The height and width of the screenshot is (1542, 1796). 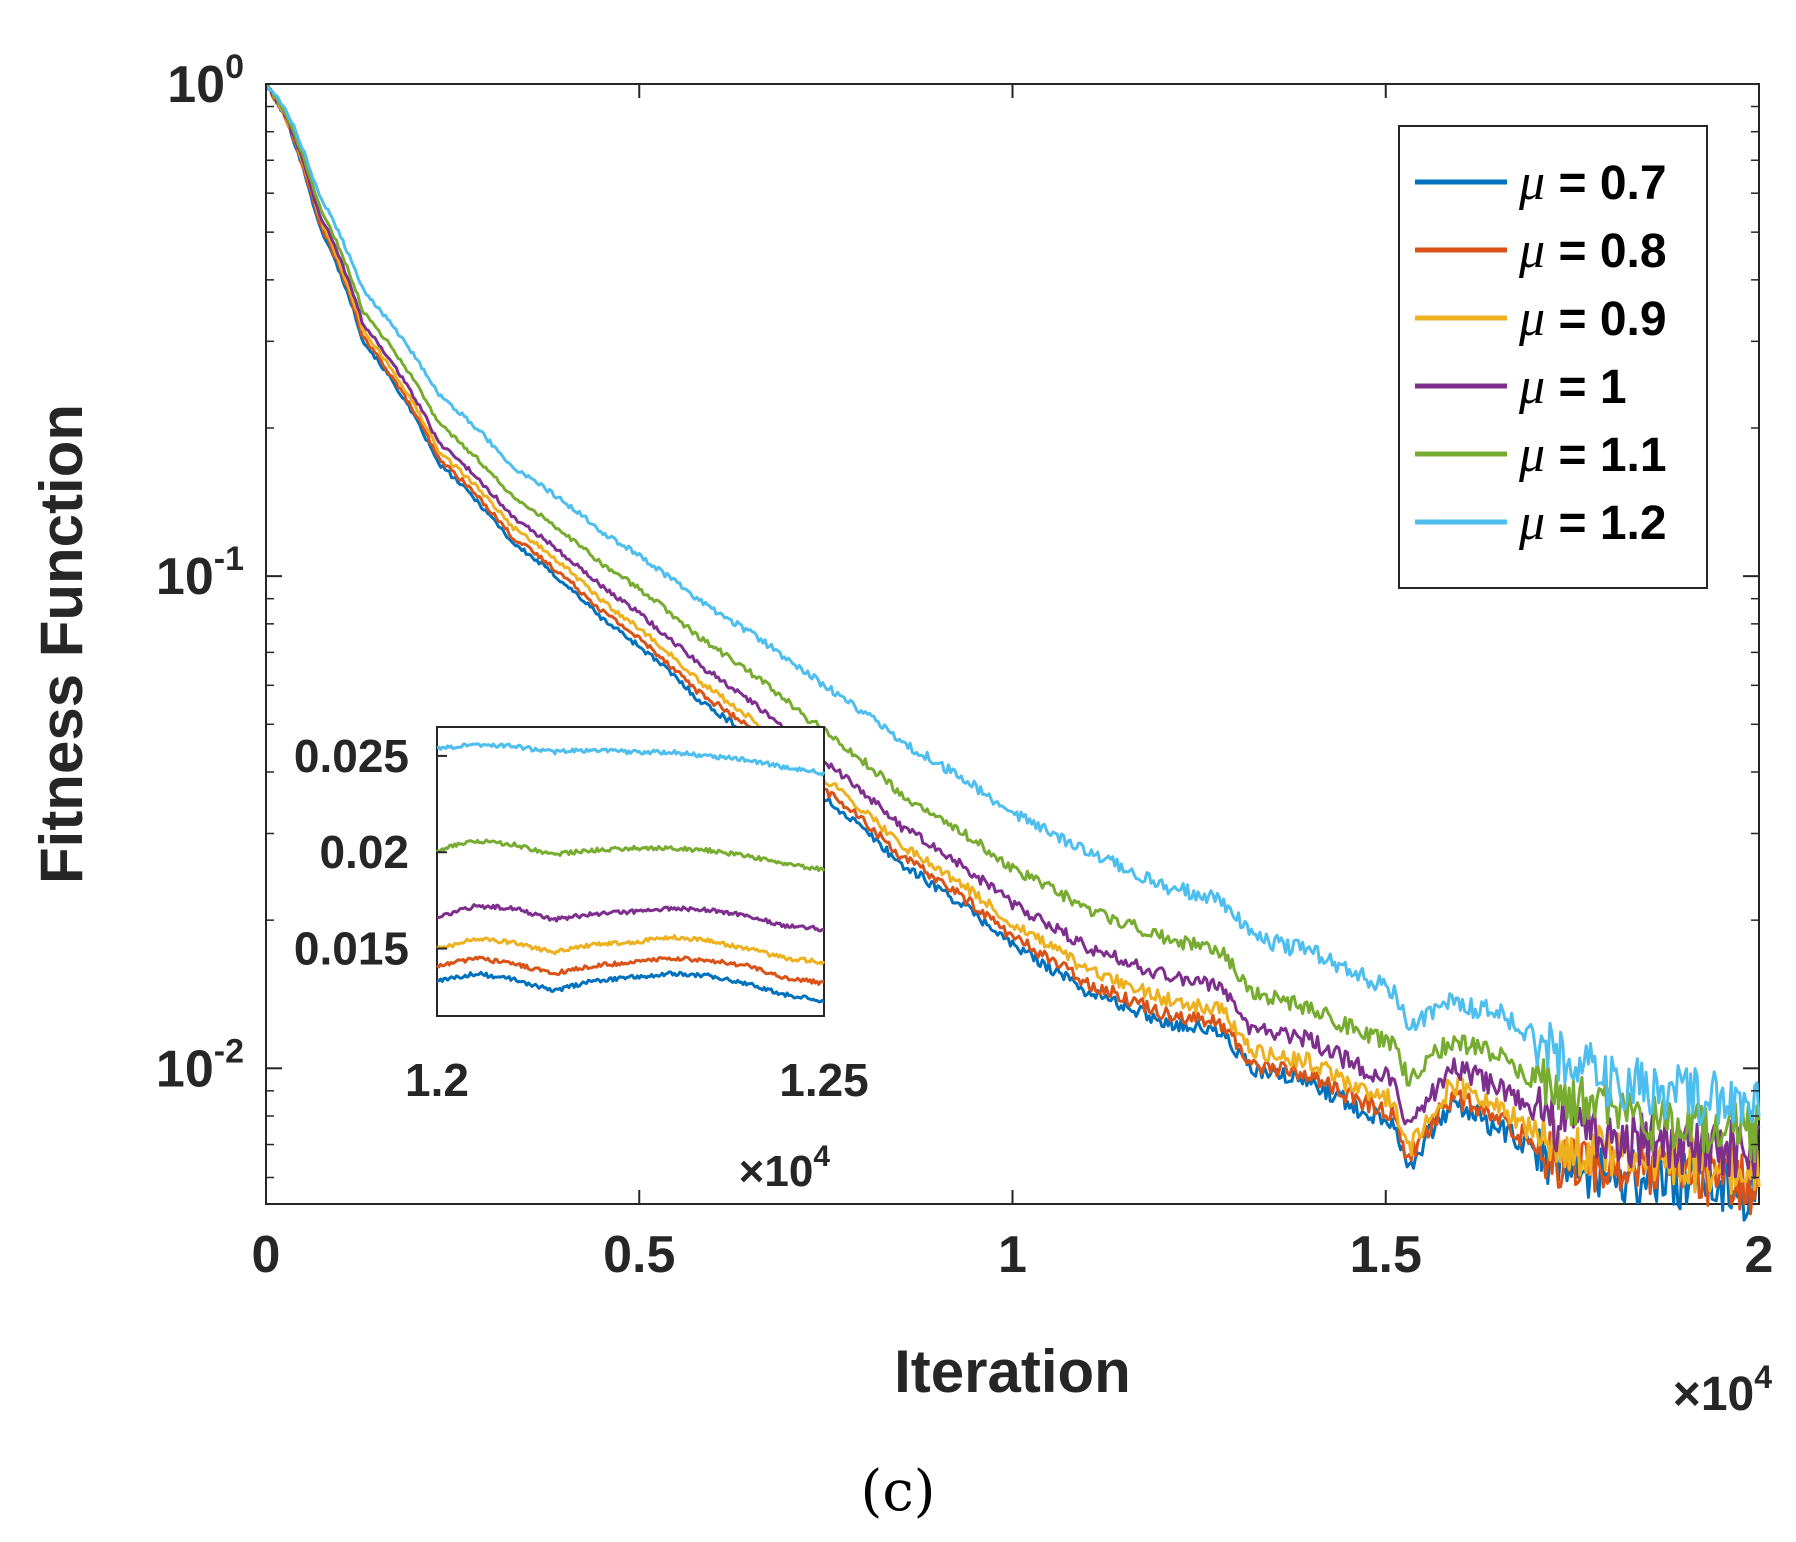 I want to click on legend-box, so click(x=1553, y=357).